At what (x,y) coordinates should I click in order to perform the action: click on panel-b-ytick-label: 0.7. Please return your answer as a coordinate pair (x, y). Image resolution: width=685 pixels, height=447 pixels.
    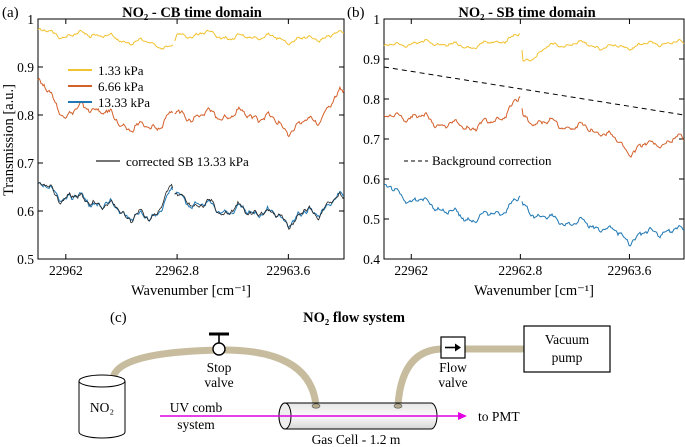
    Looking at the image, I should click on (371, 139).